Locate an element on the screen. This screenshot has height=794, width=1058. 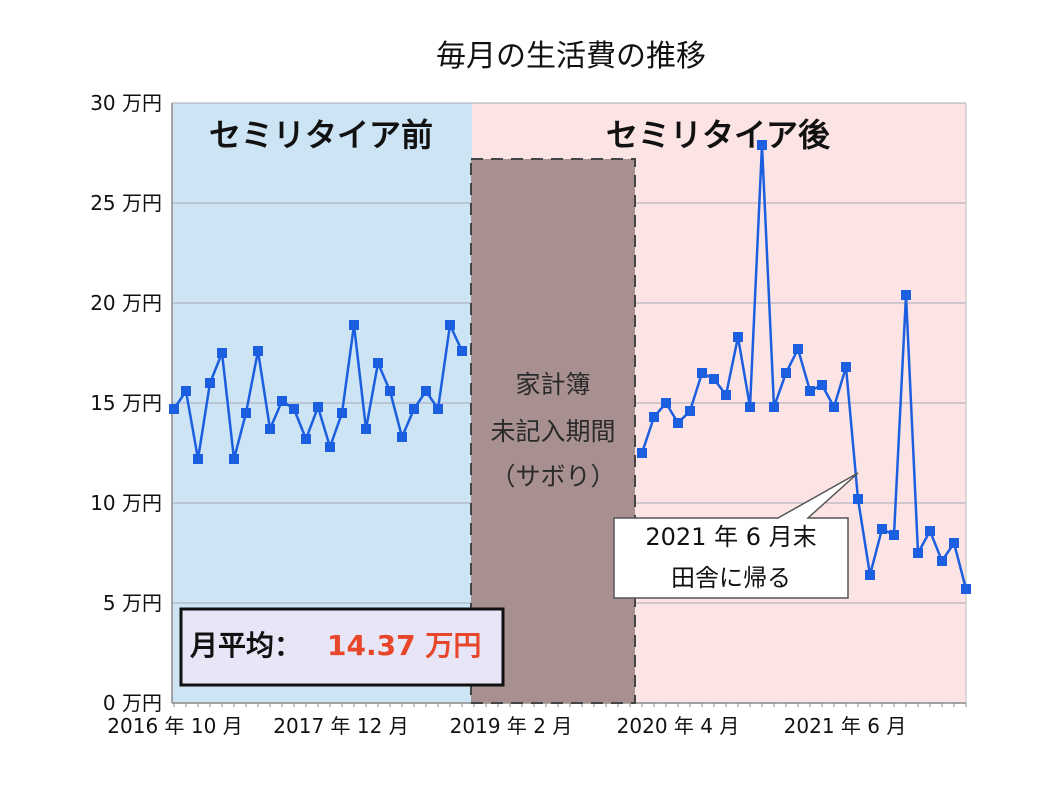
callout-line-2: 田舎に帰る is located at coordinates (731, 578).